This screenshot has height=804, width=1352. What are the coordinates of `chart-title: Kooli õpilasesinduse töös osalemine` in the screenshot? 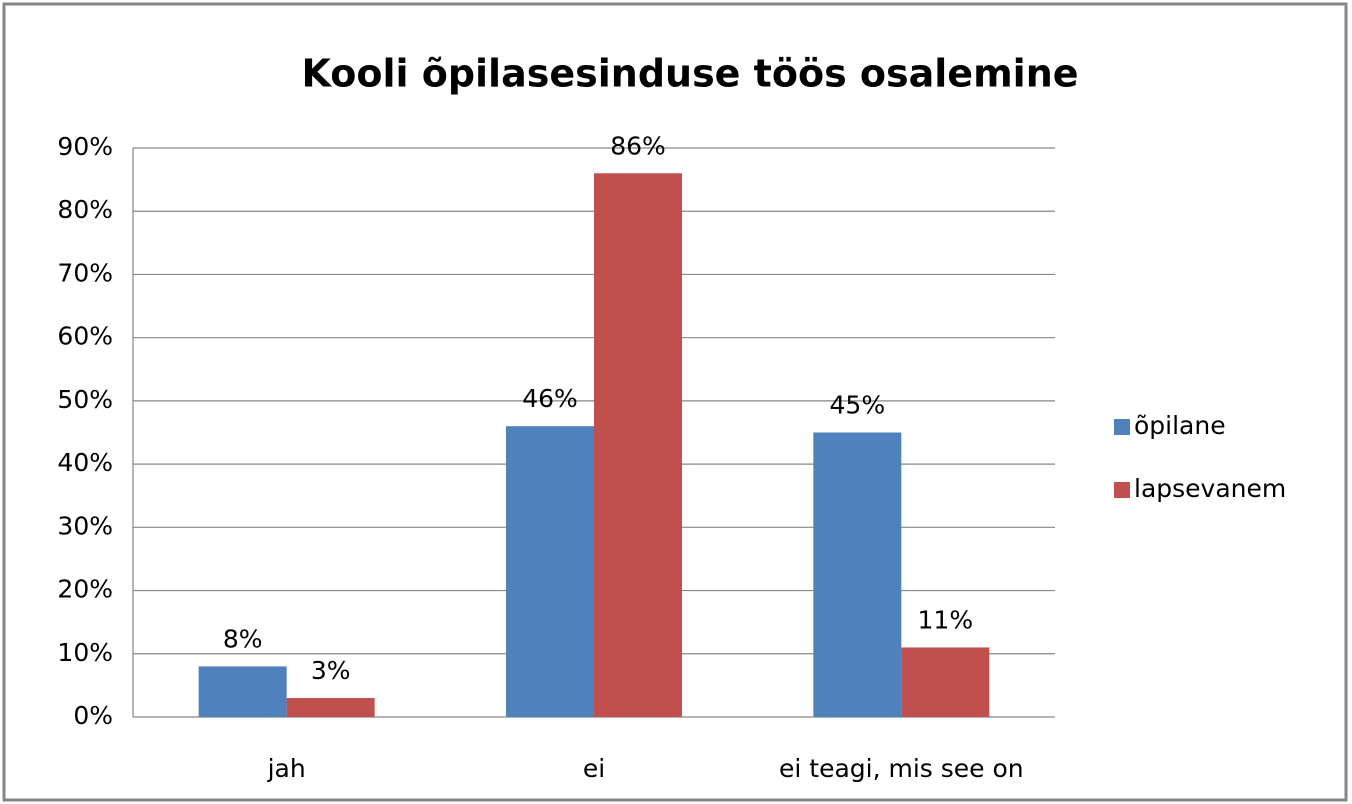 It's located at (689, 74).